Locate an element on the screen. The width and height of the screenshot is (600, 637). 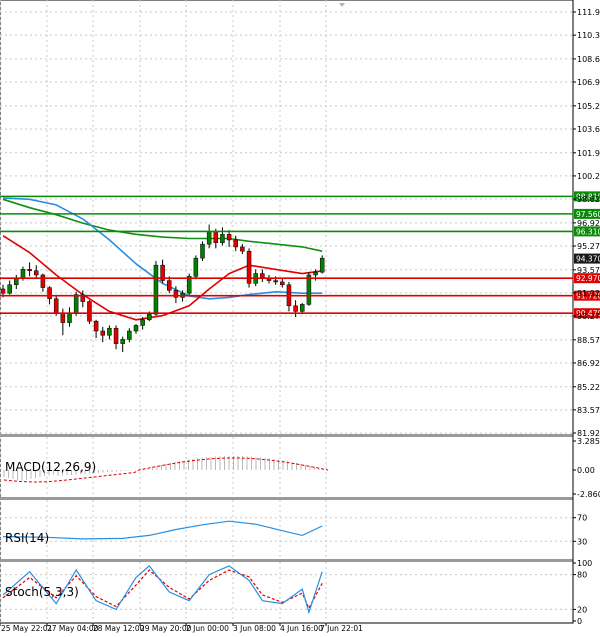
rsi-panel: 70 30 is located at coordinates (293, 530).